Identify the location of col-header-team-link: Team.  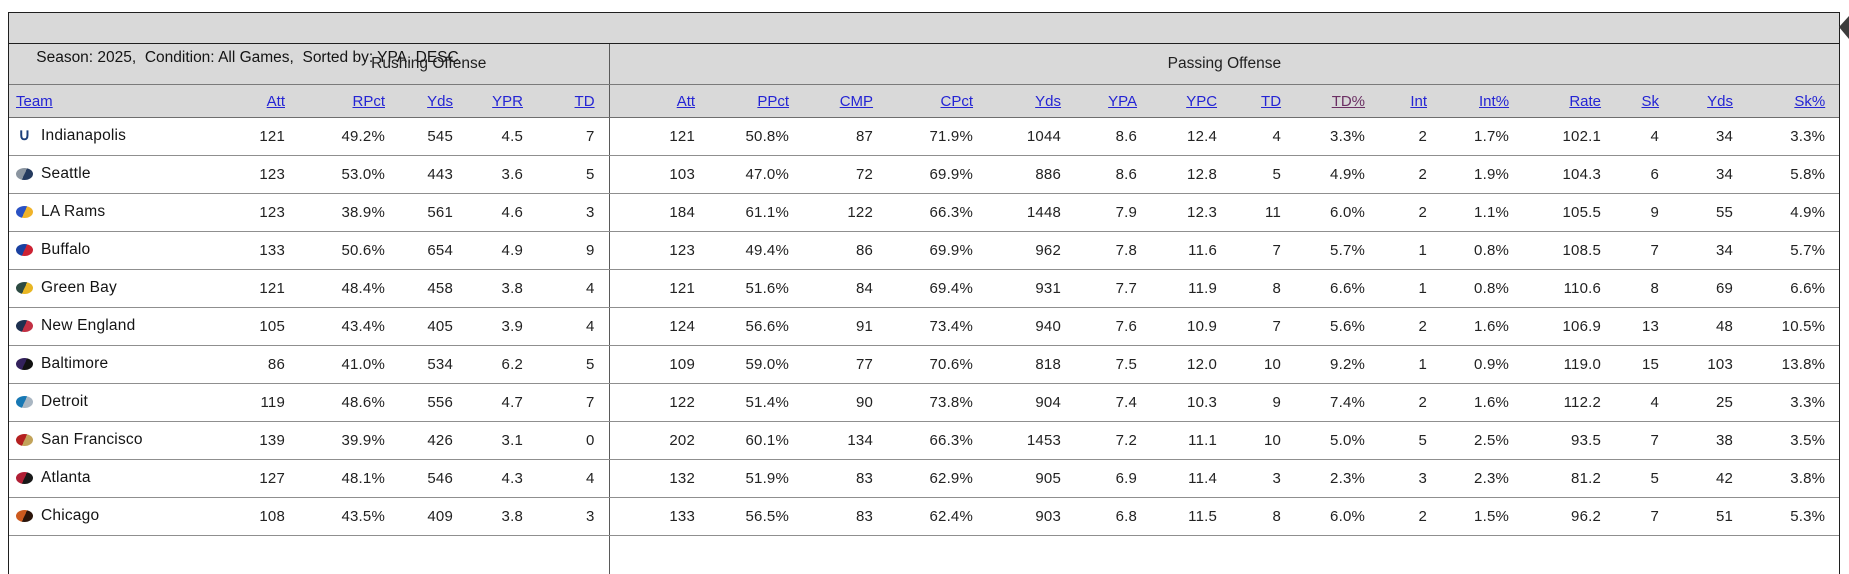
(34, 101).